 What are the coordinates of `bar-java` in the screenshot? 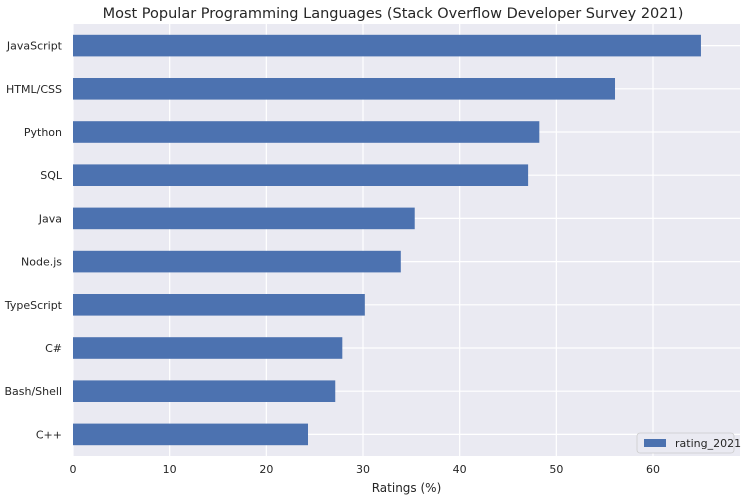 It's located at (244, 218).